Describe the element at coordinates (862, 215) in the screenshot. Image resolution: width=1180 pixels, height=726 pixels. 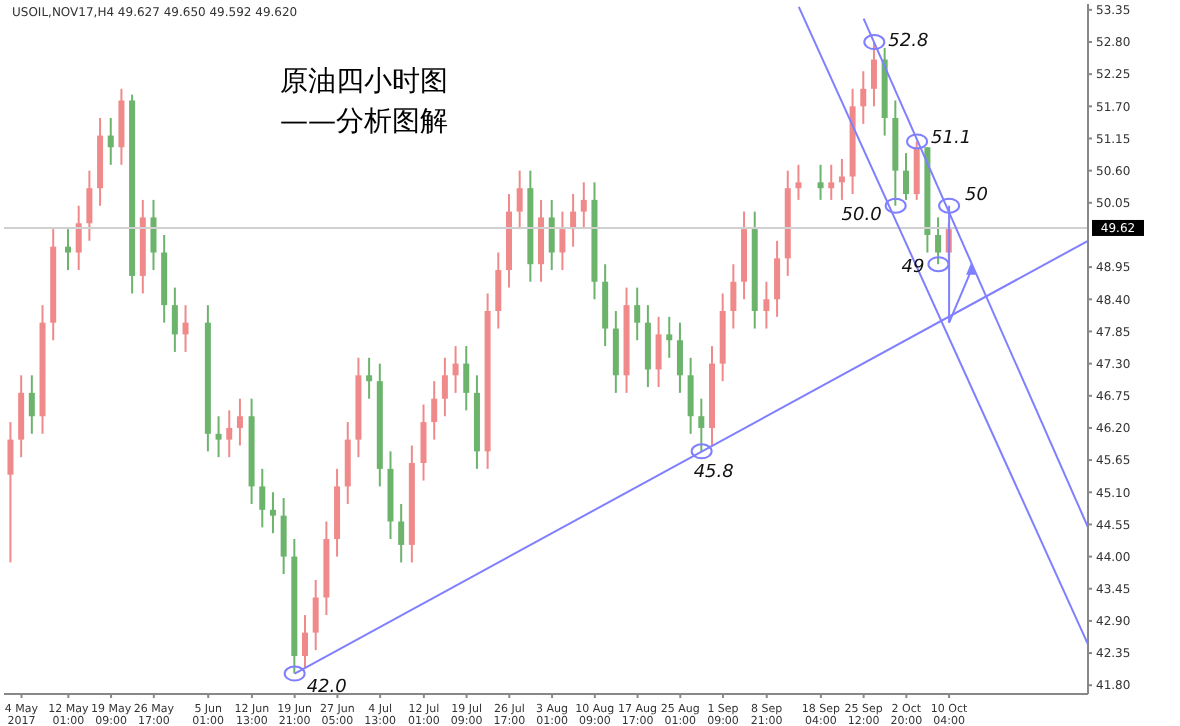
I see `annotation: 50.0` at that location.